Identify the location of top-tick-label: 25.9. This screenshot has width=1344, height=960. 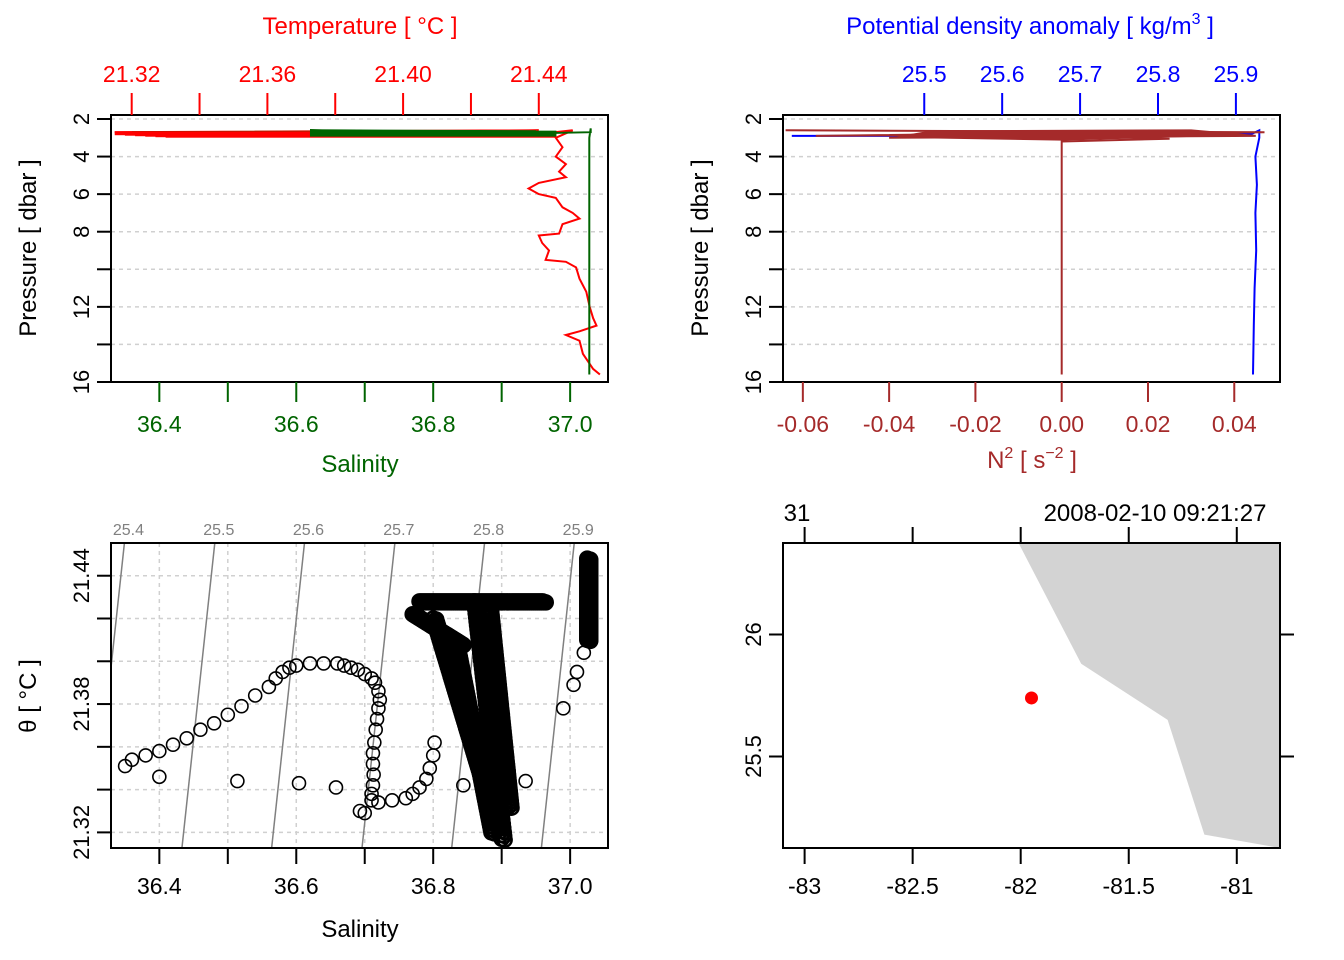
(1236, 74).